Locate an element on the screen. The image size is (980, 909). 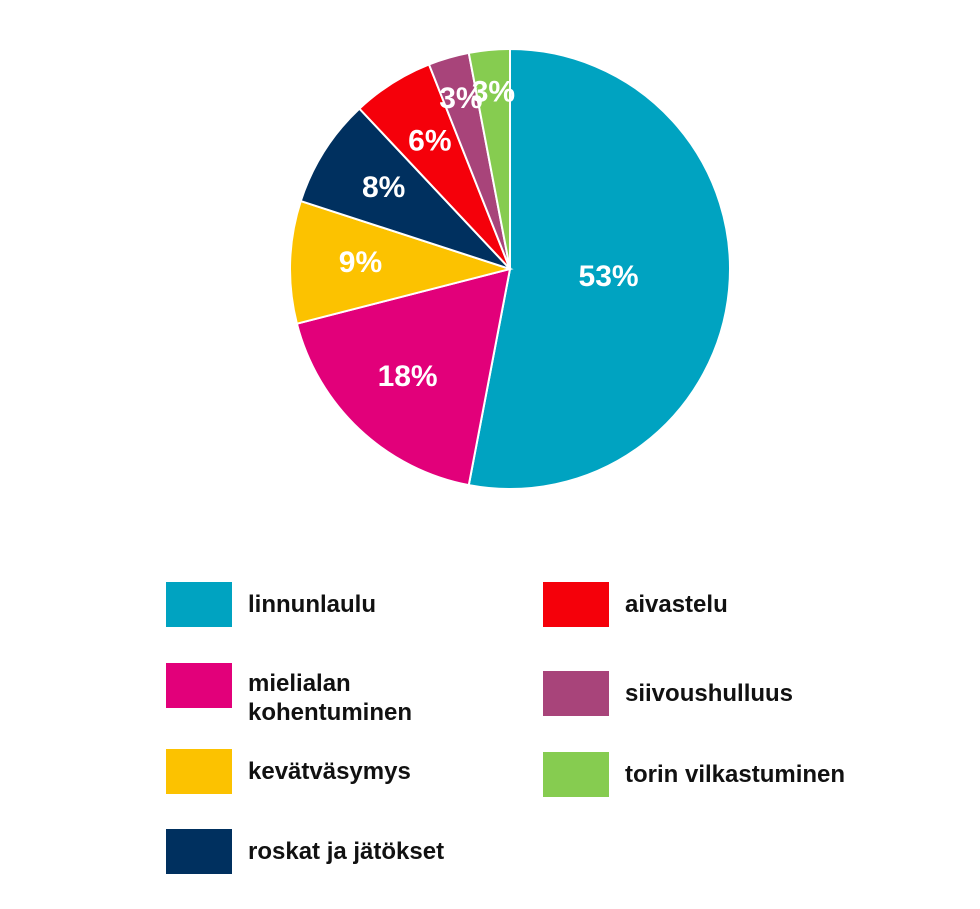
legend-label: torin vilkastuminen is located at coordinates (735, 774).